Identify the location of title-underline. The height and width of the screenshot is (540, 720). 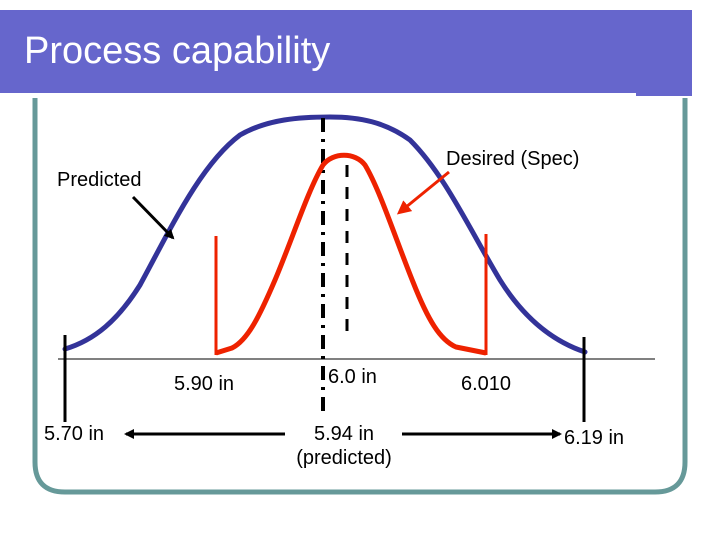
(318, 95).